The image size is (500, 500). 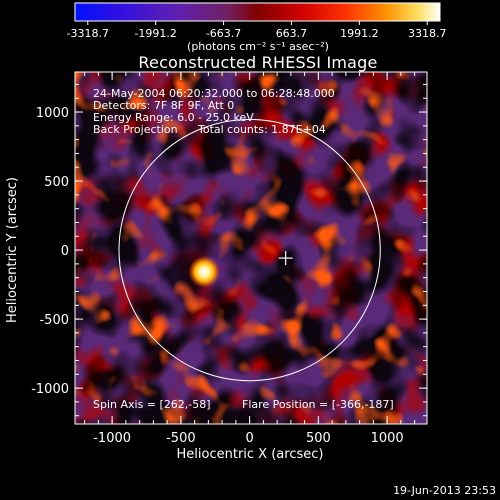 I want to click on annotation-time-range: 24-May-2004 06:20:32.000 to 06:28:48.000, so click(x=214, y=93).